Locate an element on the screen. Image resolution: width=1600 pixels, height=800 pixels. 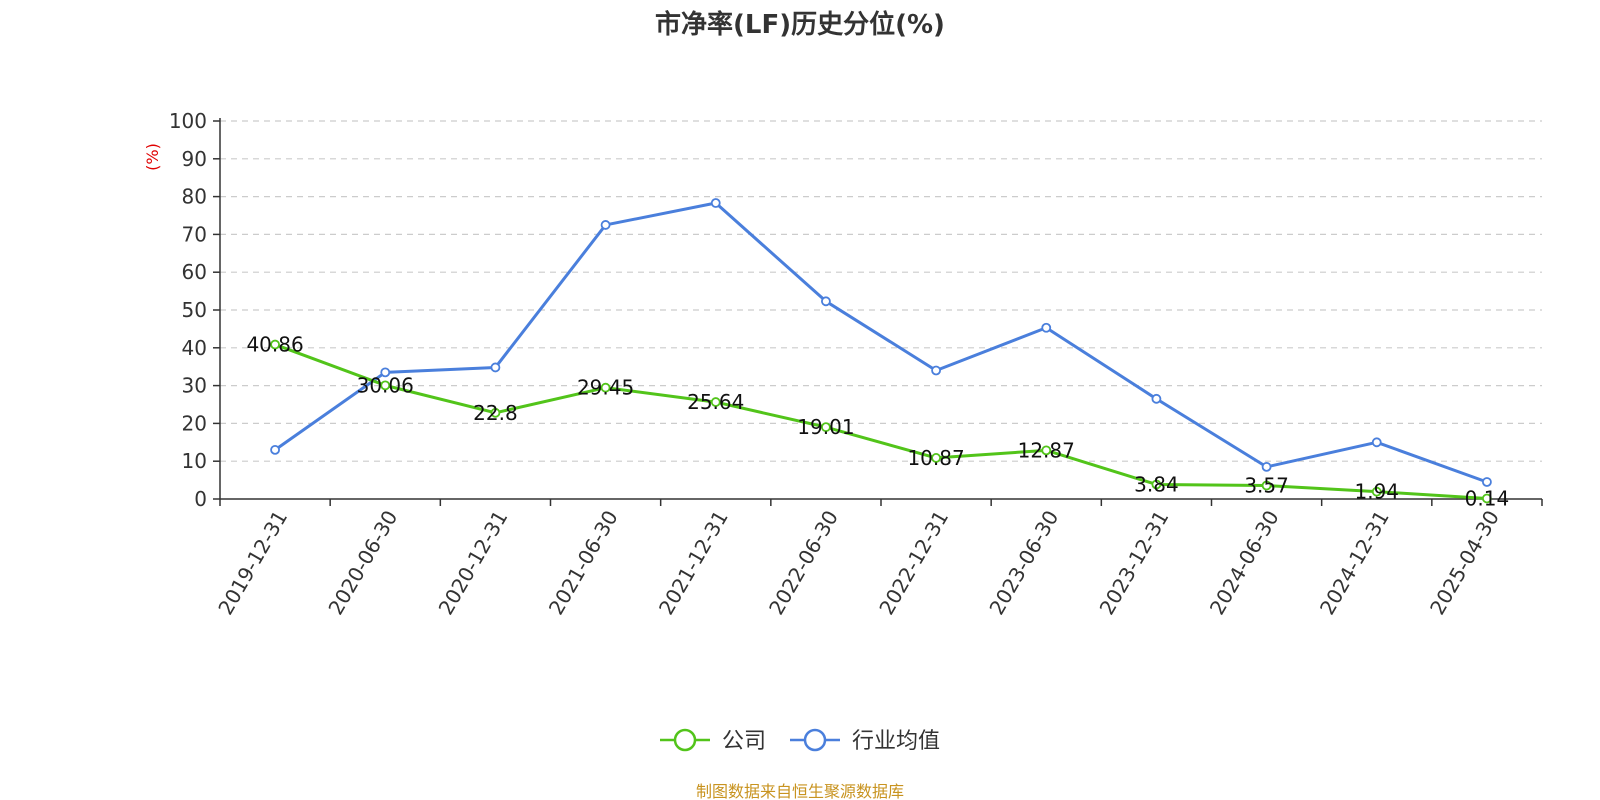
x-tick-label: 2022-12-31 is located at coordinates (913, 562).